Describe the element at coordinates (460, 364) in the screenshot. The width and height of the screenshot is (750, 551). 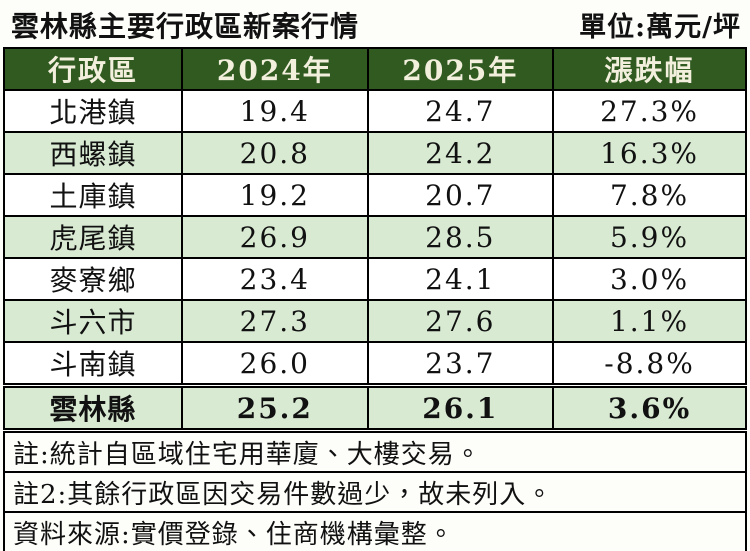
I see `price-2025-cell: 23.7` at that location.